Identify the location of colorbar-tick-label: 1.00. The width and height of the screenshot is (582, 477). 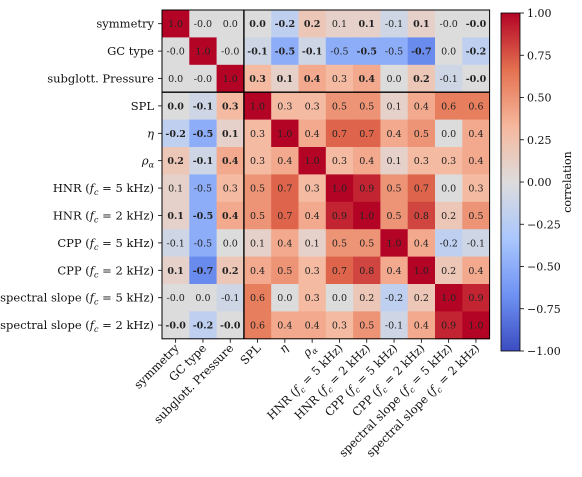
(539, 13).